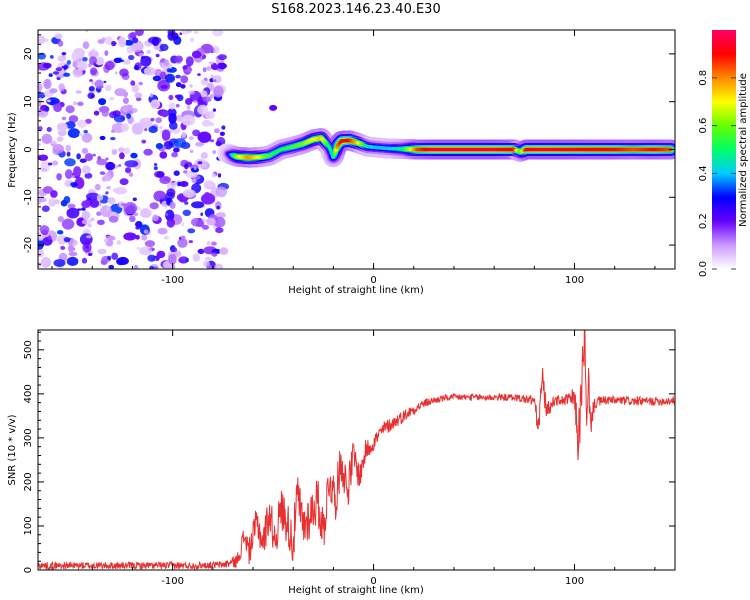  I want to click on snr-y-tick-label: 0, so click(28, 570).